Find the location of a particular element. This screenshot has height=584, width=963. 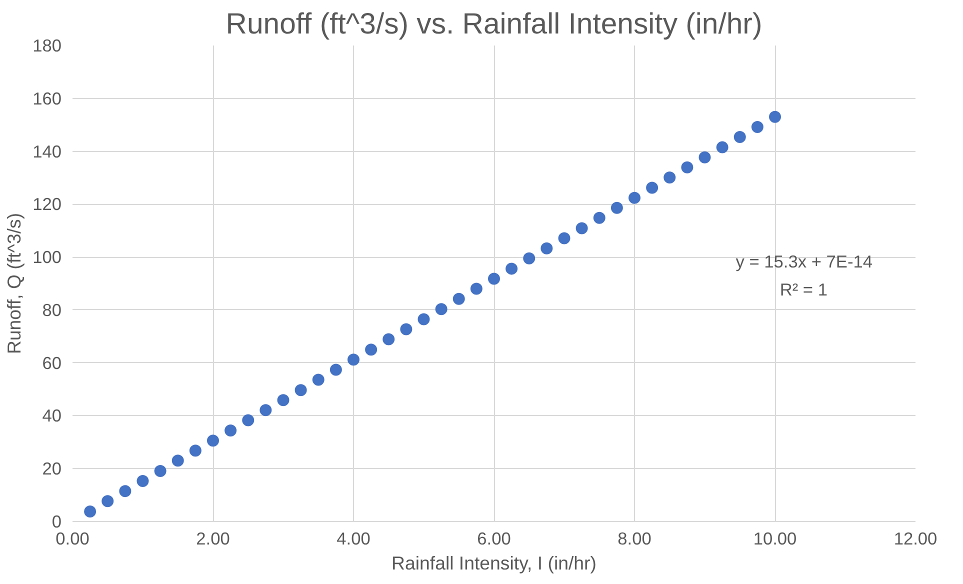

x-tick-label: 12.00 is located at coordinates (916, 538).